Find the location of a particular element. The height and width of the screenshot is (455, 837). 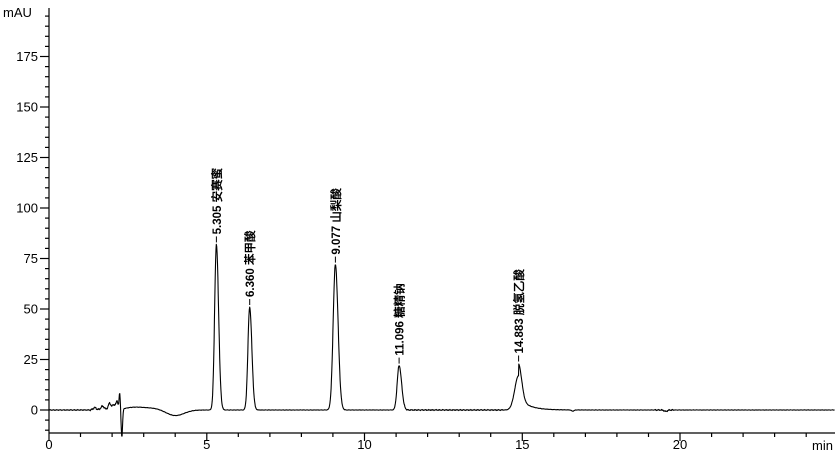

peak-label: 11.096 糖精钠 is located at coordinates (400, 319).